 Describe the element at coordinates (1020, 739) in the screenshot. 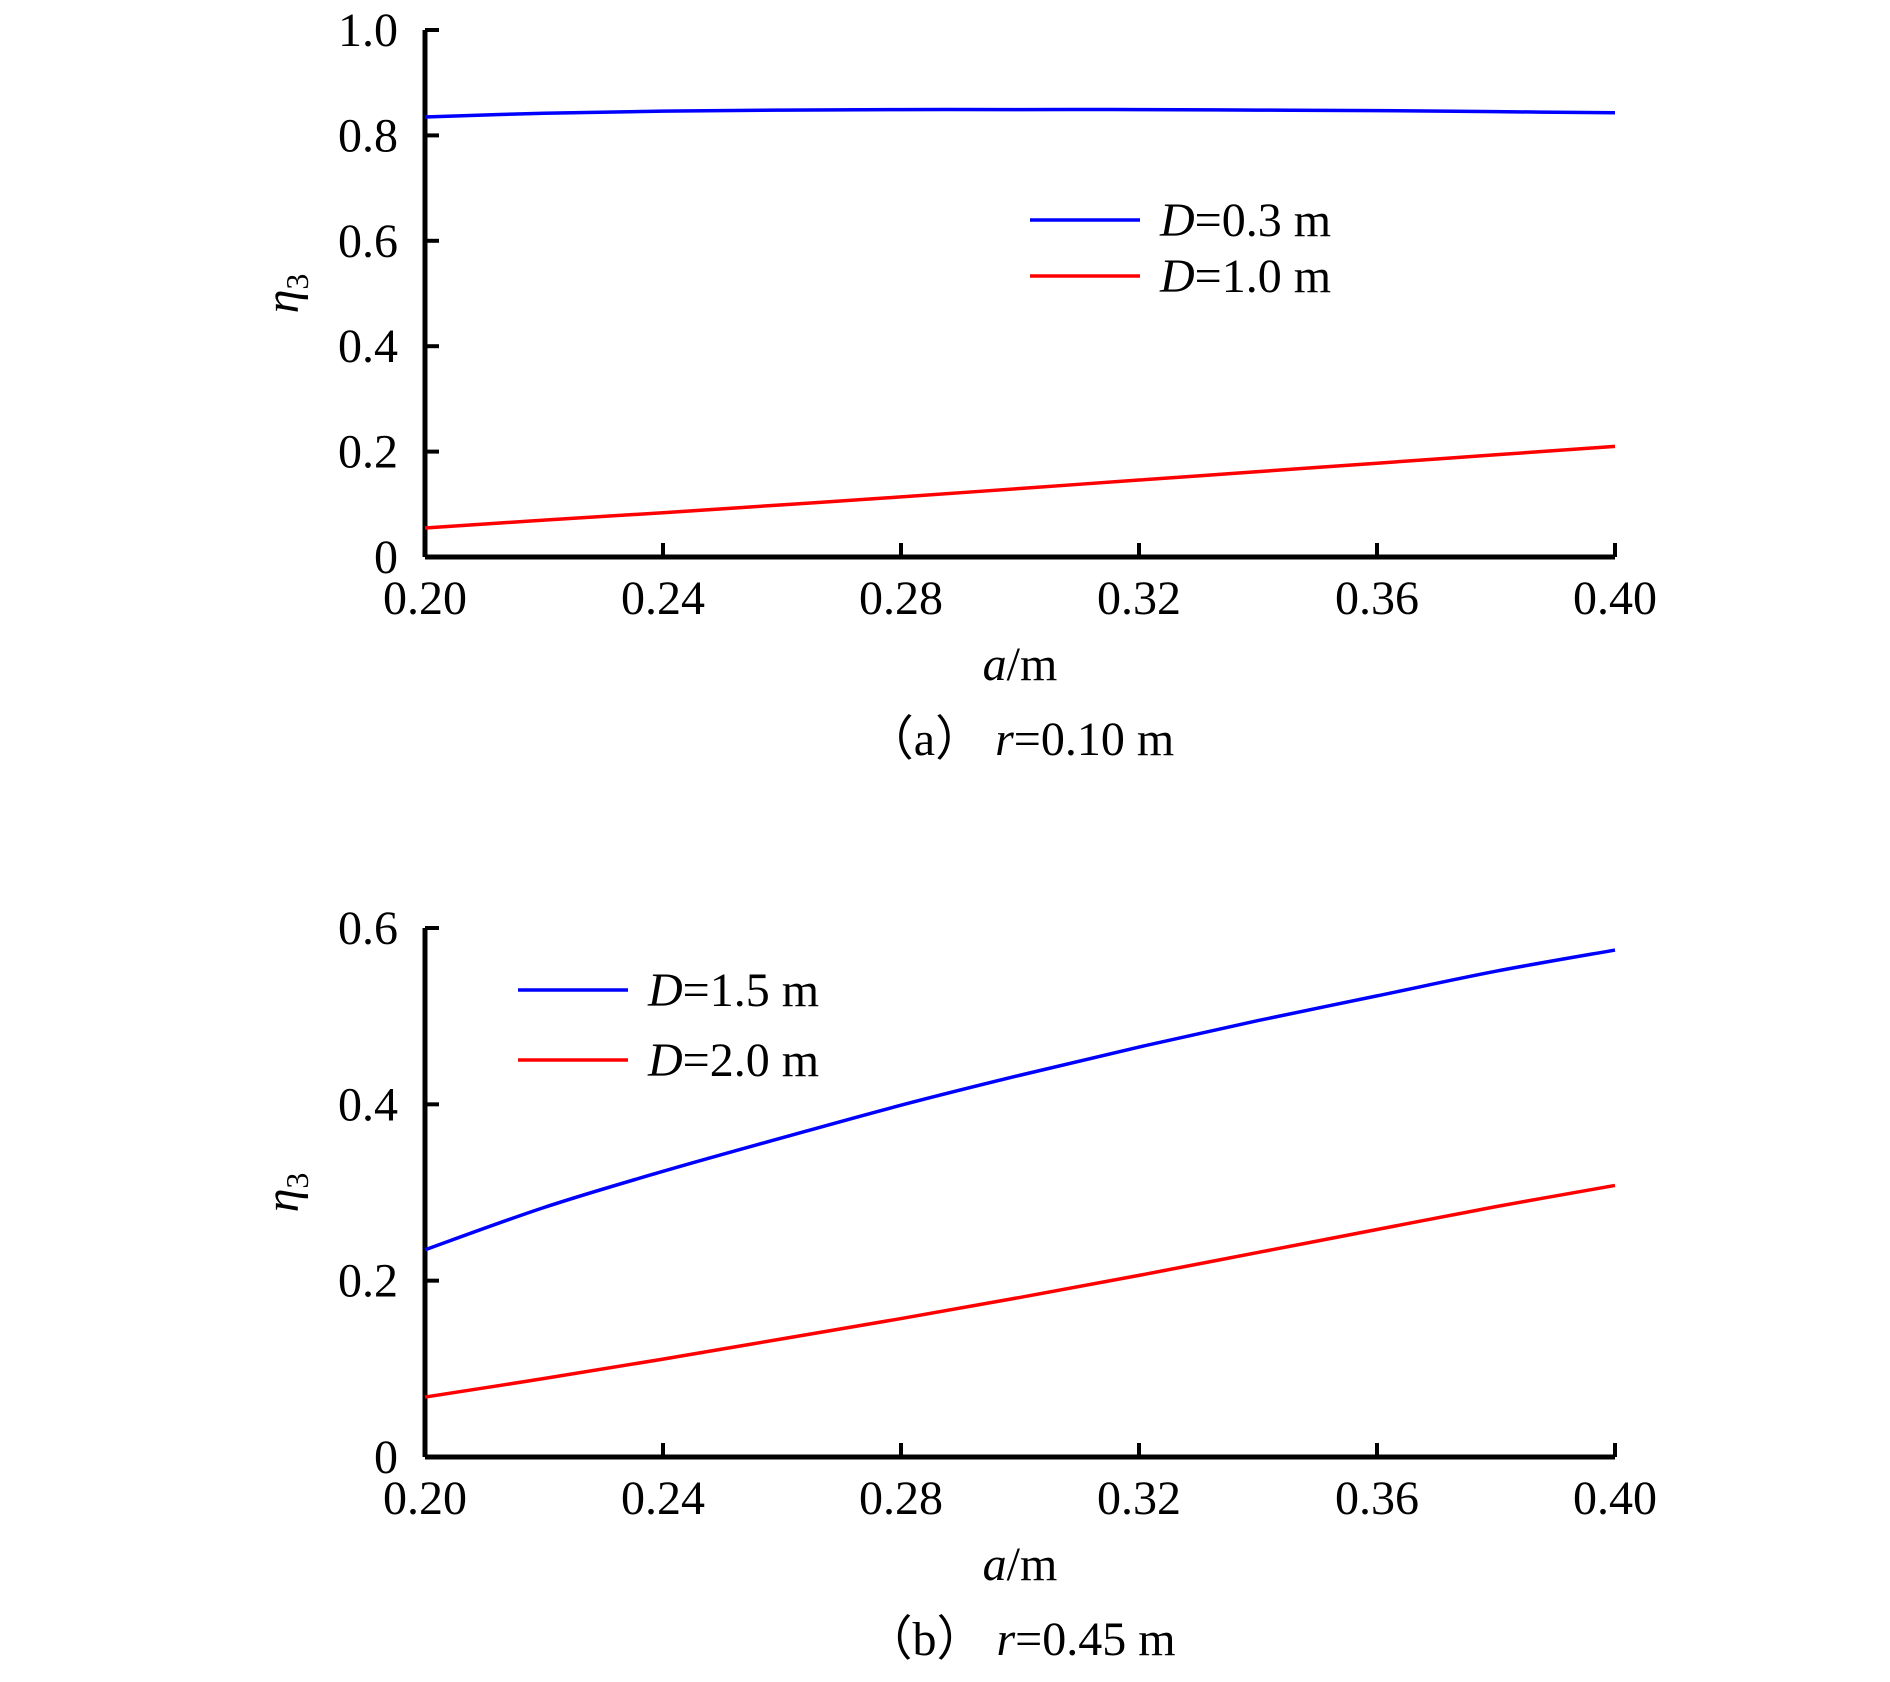

I see `figure-caption: （a） r=0.10 m` at that location.